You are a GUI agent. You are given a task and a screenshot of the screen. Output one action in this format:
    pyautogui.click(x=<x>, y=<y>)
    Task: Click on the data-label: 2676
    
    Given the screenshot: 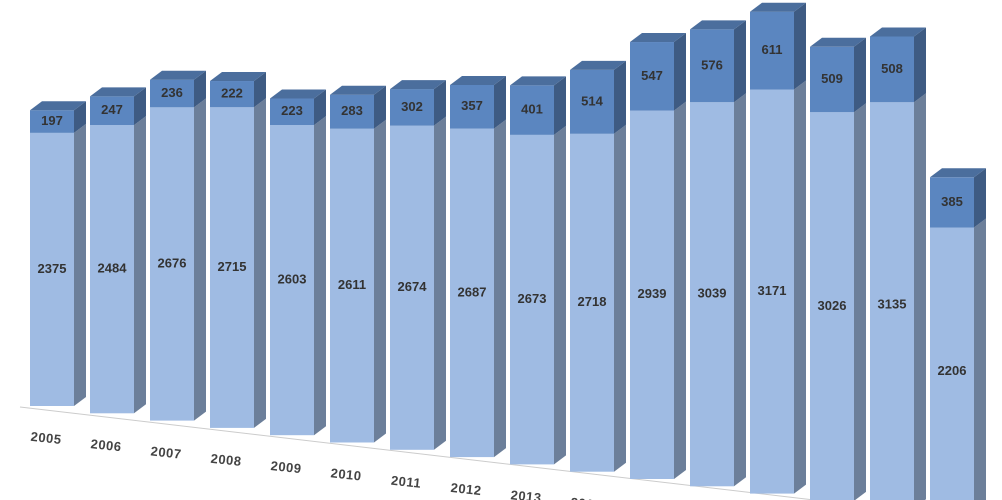 What is the action you would take?
    pyautogui.click(x=172, y=262)
    